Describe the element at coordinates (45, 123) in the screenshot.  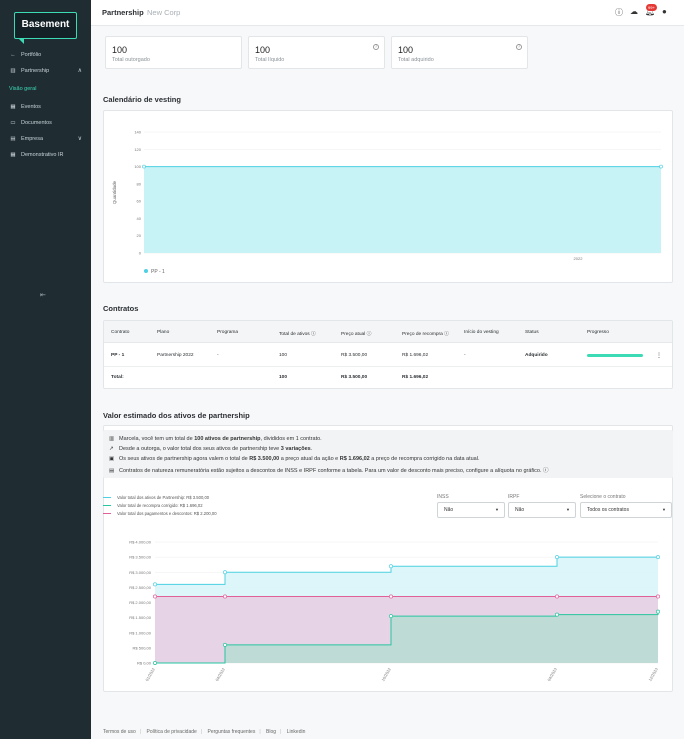
I see `sidebar-item-documentos: ▭ Documentos` at that location.